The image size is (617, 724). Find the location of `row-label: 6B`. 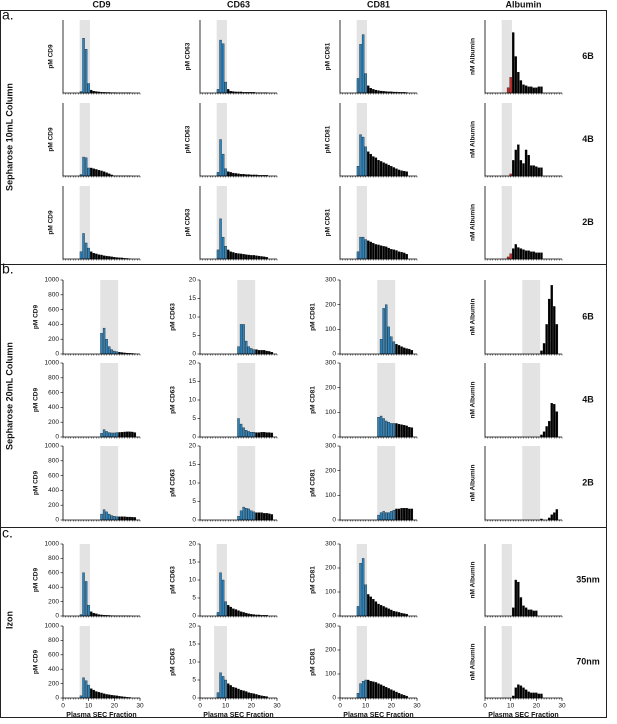

row-label: 6B is located at coordinates (588, 56).